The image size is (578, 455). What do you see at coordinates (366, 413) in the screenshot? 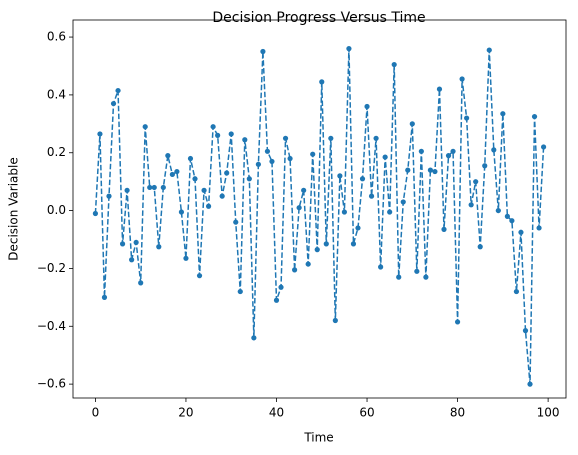
I see `x-tick-label: 60` at bounding box center [366, 413].